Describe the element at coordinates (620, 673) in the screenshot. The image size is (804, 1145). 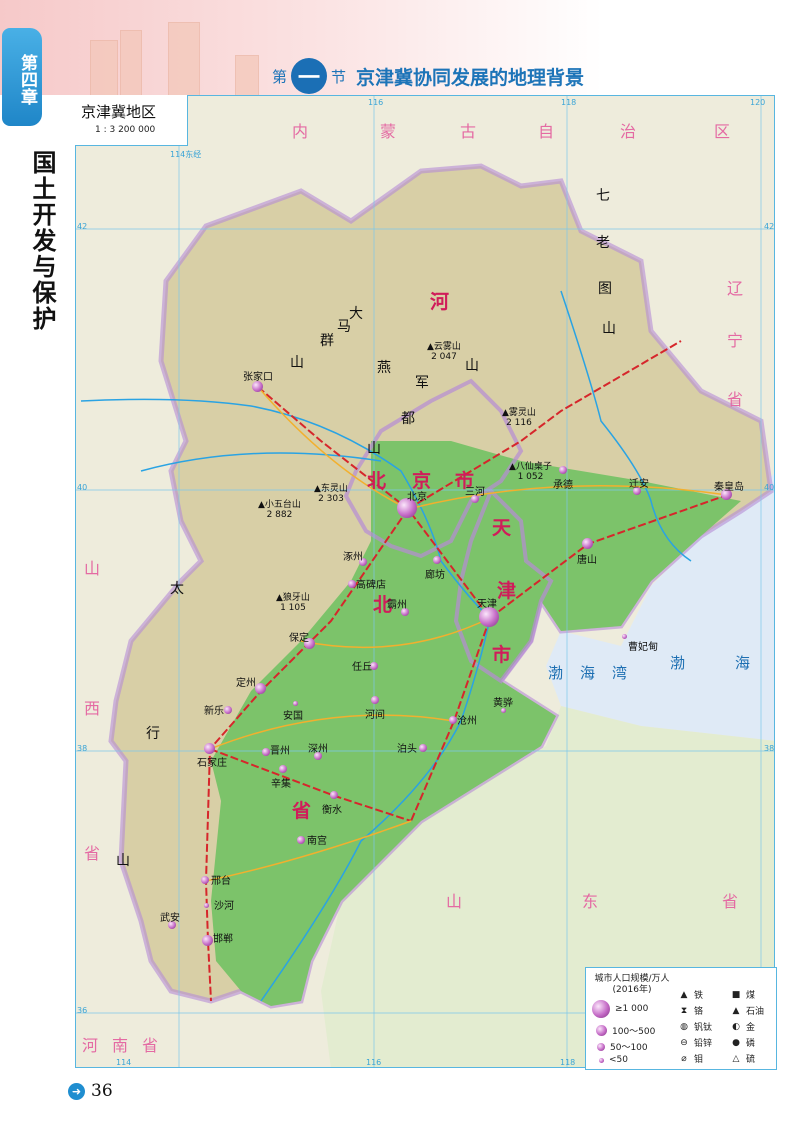
I see `sea-label-bohai-bay: 湾` at that location.